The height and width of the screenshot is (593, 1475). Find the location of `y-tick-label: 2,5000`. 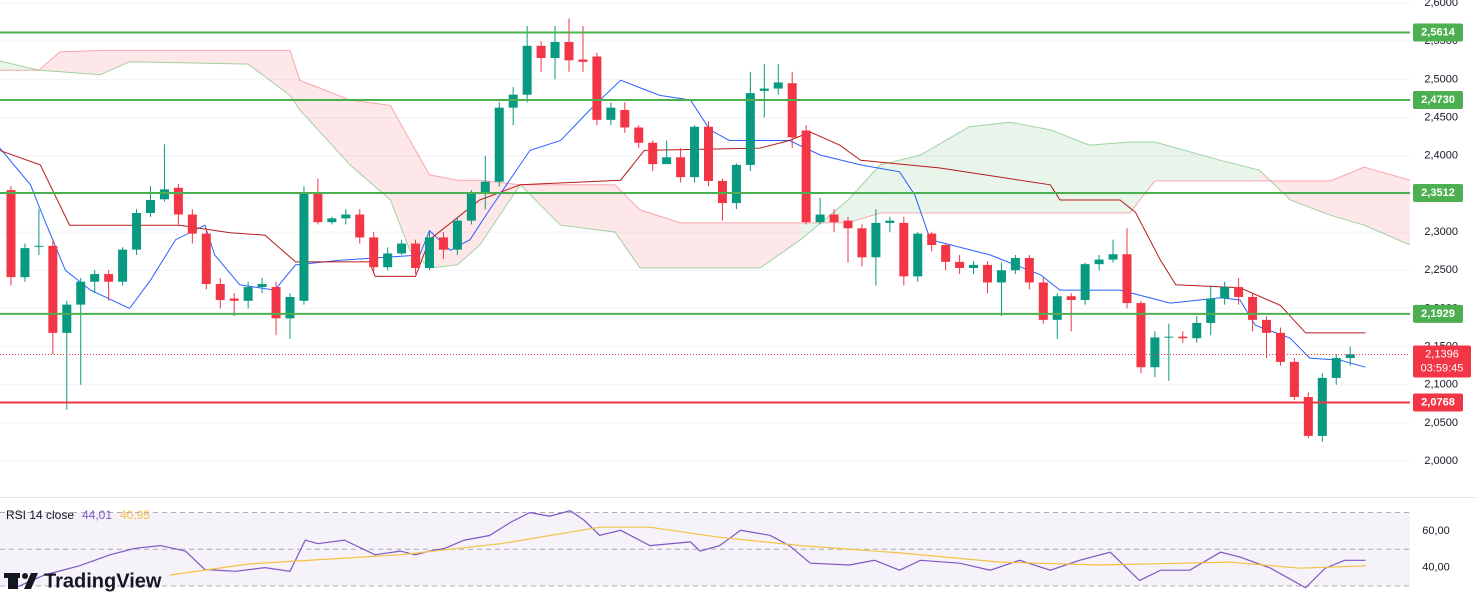

y-tick-label: 2,5000 is located at coordinates (1441, 79).